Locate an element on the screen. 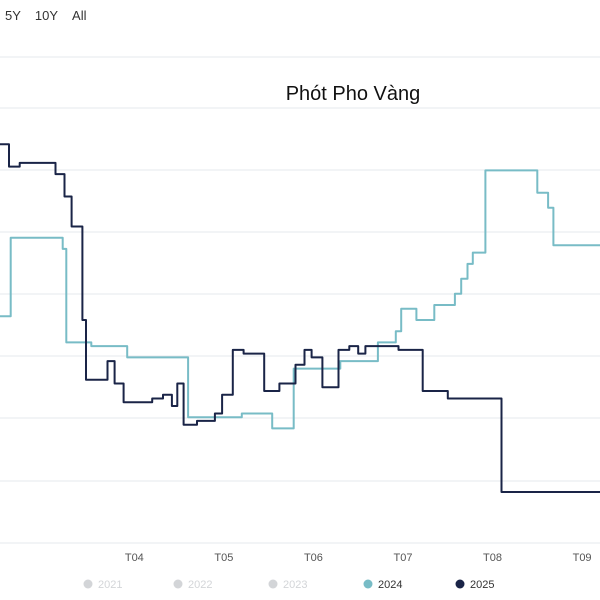 Image resolution: width=600 pixels, height=600 pixels. legend-item-2021: 2021 is located at coordinates (103, 585).